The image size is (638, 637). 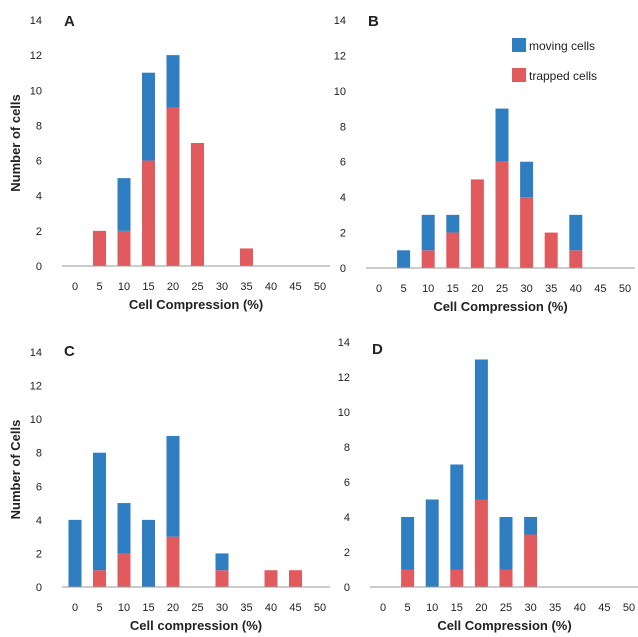 What do you see at coordinates (15, 143) in the screenshot?
I see `y-axis-label: Number of cells` at bounding box center [15, 143].